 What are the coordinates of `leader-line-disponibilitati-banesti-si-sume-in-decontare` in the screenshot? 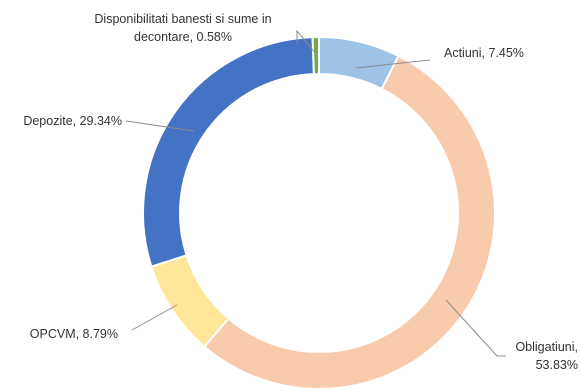 It's located at (307, 42).